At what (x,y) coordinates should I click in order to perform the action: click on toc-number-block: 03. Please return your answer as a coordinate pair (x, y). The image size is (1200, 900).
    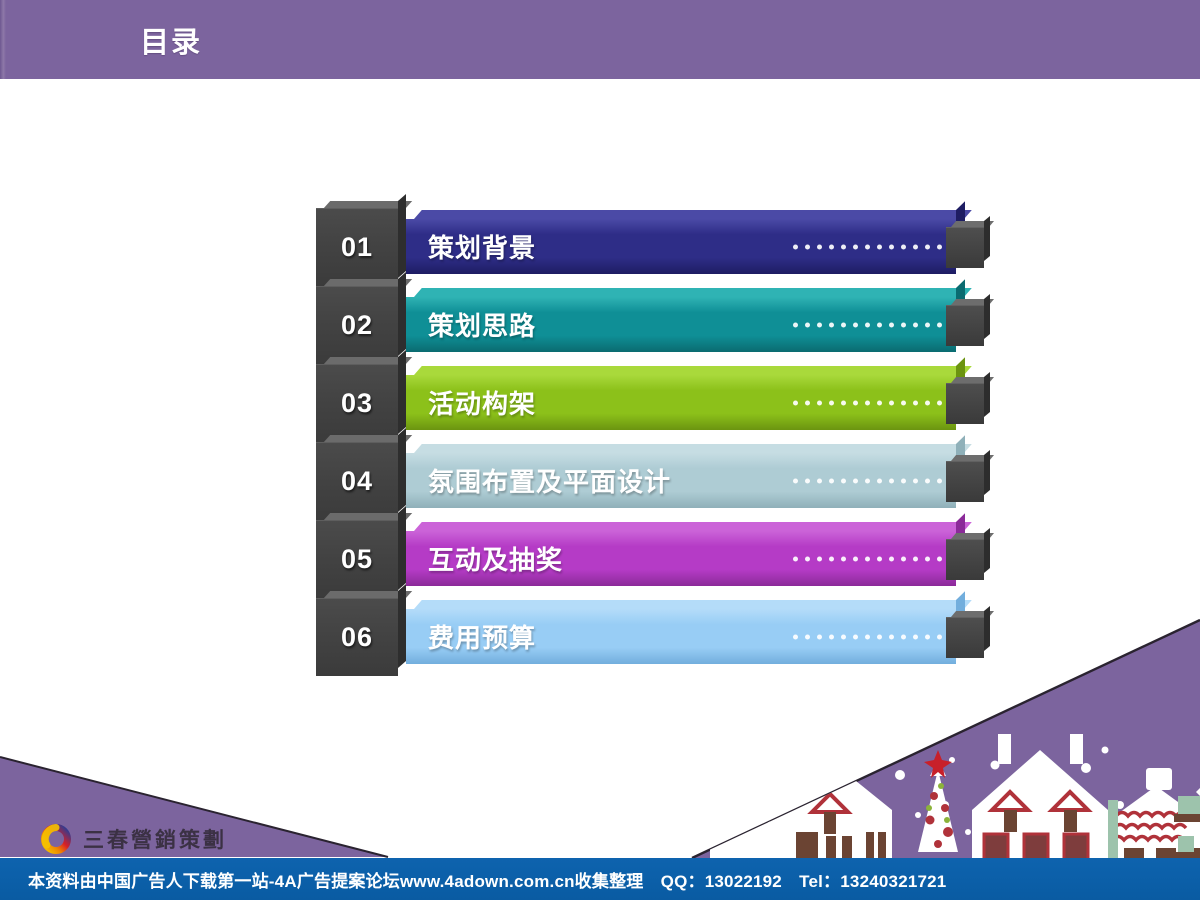
    Looking at the image, I should click on (364, 396).